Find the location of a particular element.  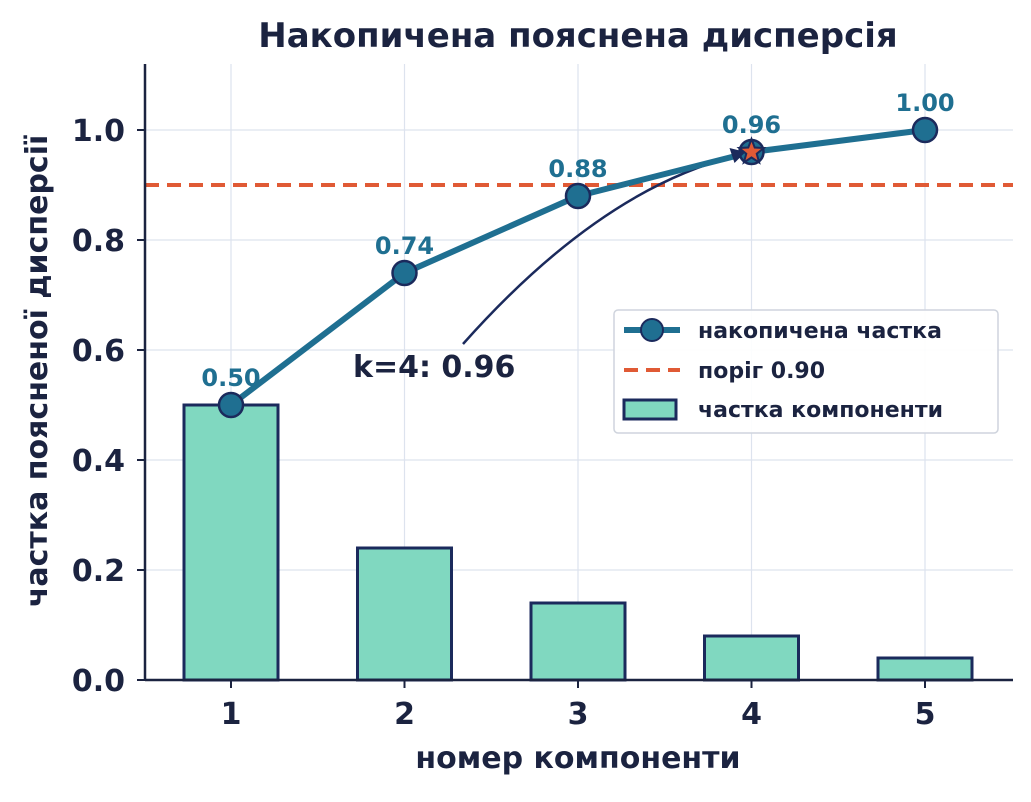

data-label-1: 0.50 is located at coordinates (230, 378).